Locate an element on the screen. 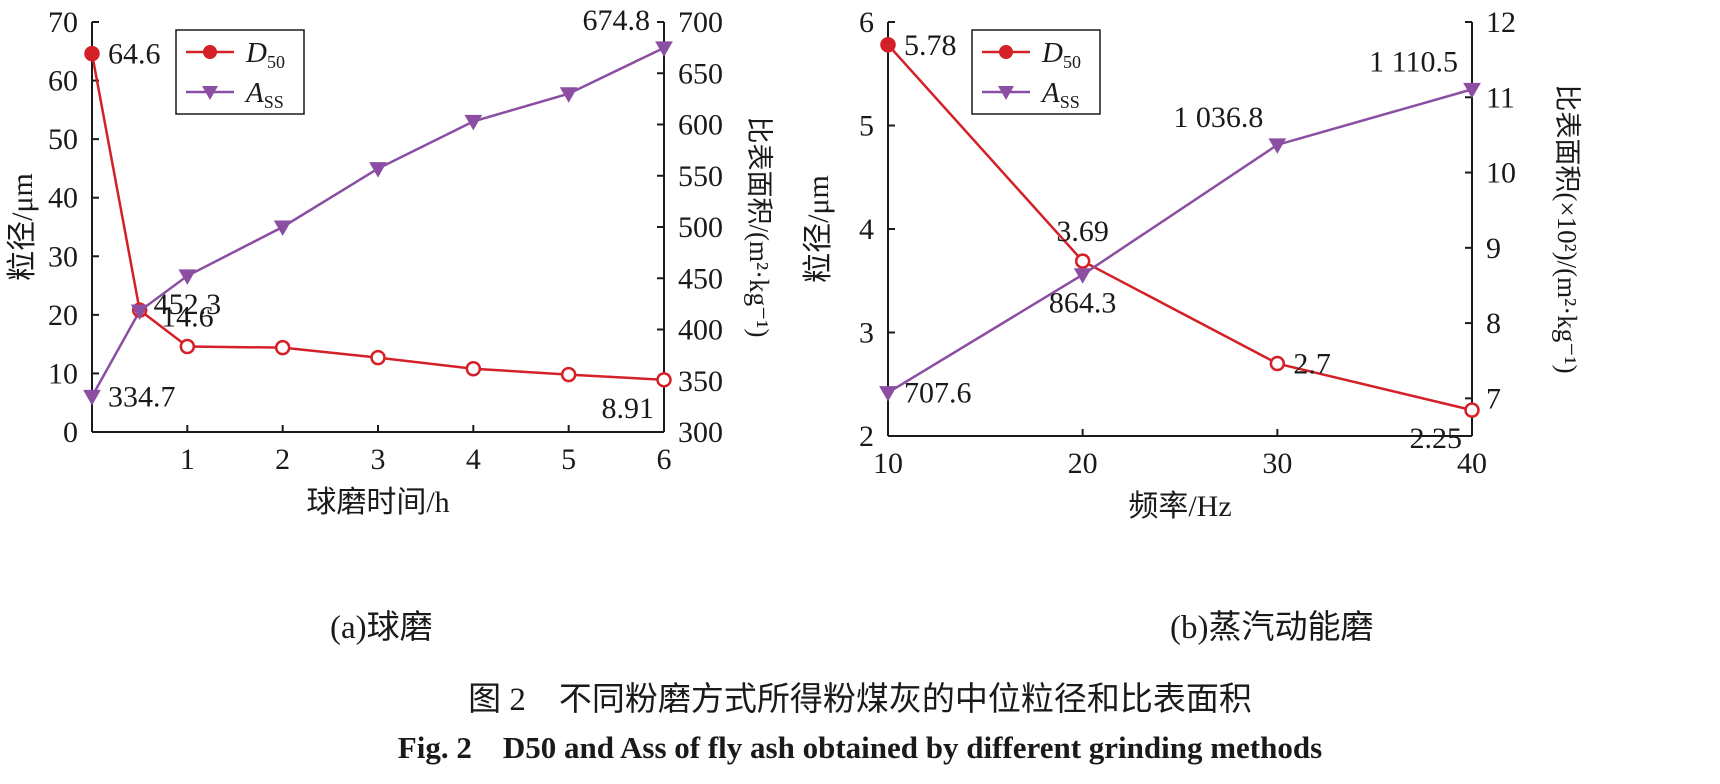 The height and width of the screenshot is (784, 1720). left-y-tick-label: 0 is located at coordinates (70, 432).